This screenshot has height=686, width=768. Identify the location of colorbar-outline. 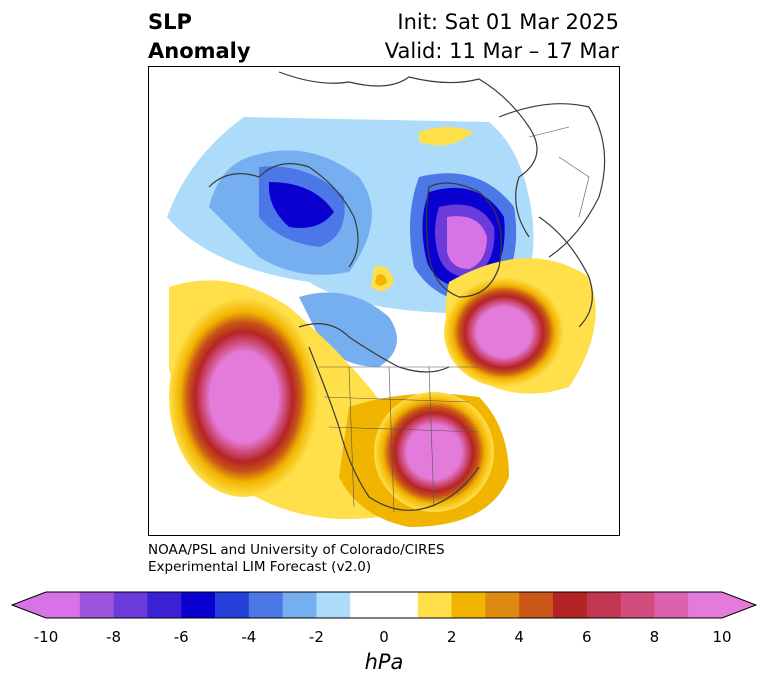
(384, 605).